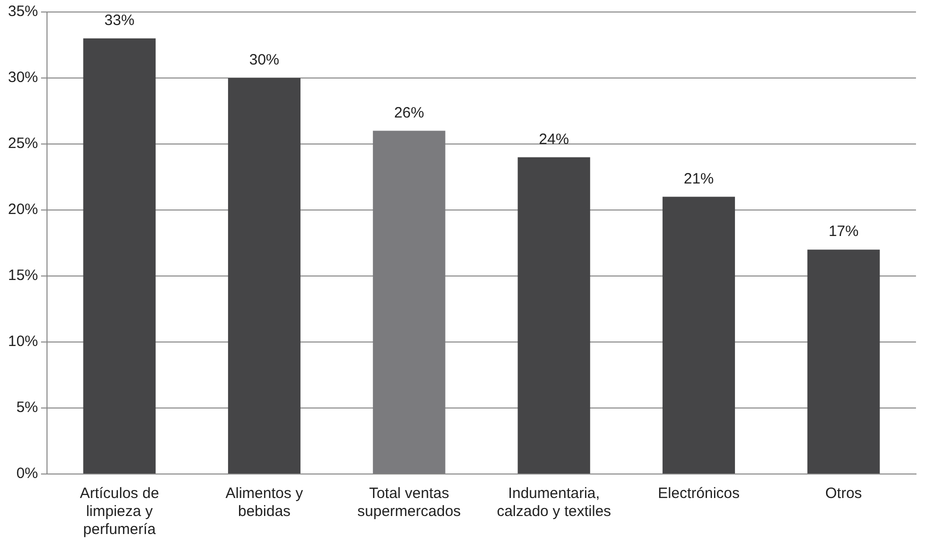 The image size is (936, 542). I want to click on data-label: 17%, so click(843, 231).